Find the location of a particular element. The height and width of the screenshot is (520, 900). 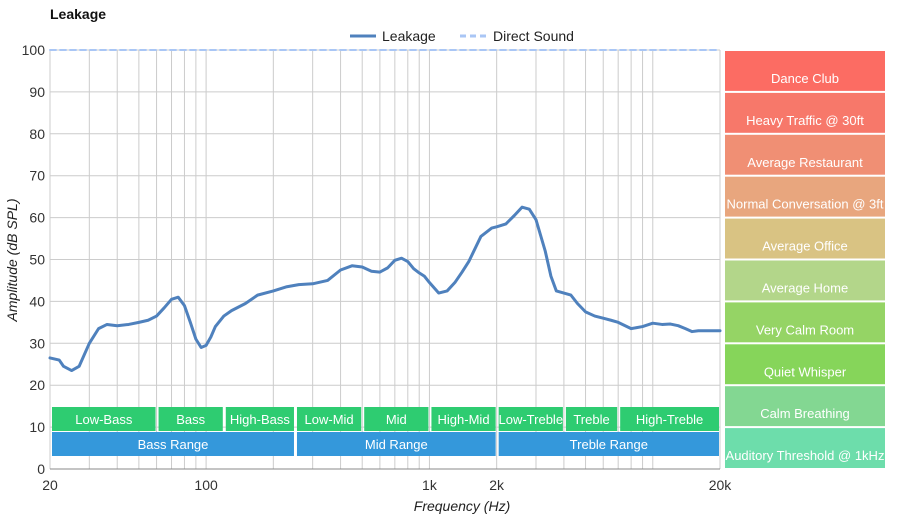

reference-level-label: Normal Conversation @ 3ft is located at coordinates (805, 204).